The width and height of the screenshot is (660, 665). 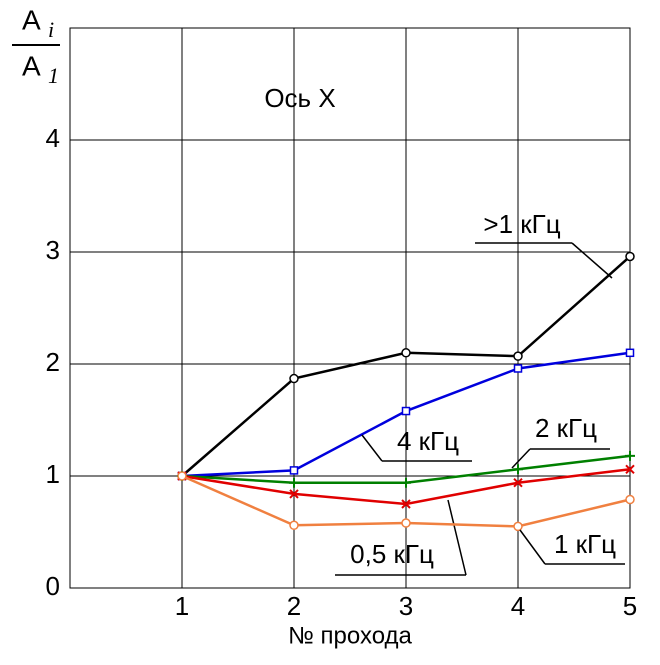 What do you see at coordinates (51, 29) in the screenshot?
I see `y-label-top-sub: i` at bounding box center [51, 29].